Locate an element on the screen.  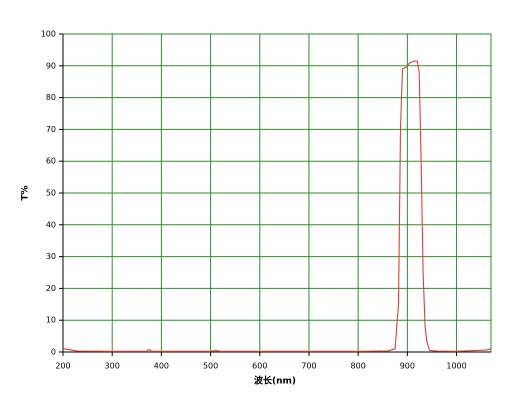
y-axis-label: T% is located at coordinates (26, 192).